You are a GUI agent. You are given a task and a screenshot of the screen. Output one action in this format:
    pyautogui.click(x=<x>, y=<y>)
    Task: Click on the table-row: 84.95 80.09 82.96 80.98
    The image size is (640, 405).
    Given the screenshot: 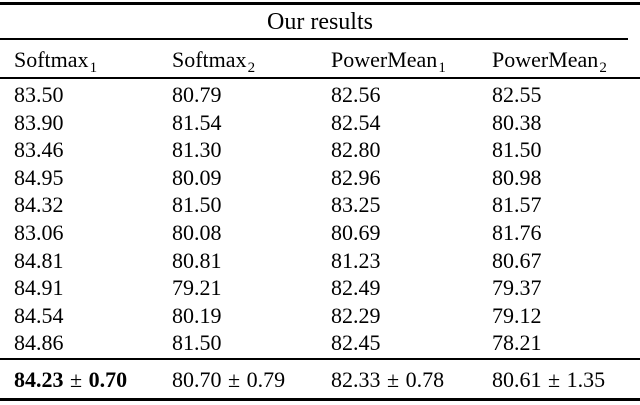 What is the action you would take?
    pyautogui.click(x=320, y=178)
    